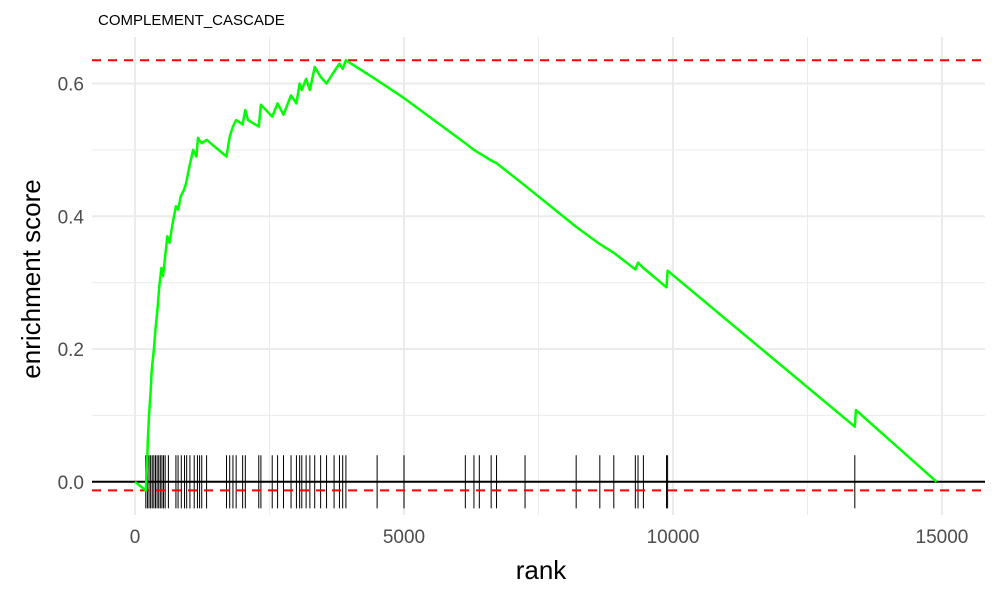  What do you see at coordinates (404, 537) in the screenshot?
I see `x-tick-label: 5000` at bounding box center [404, 537].